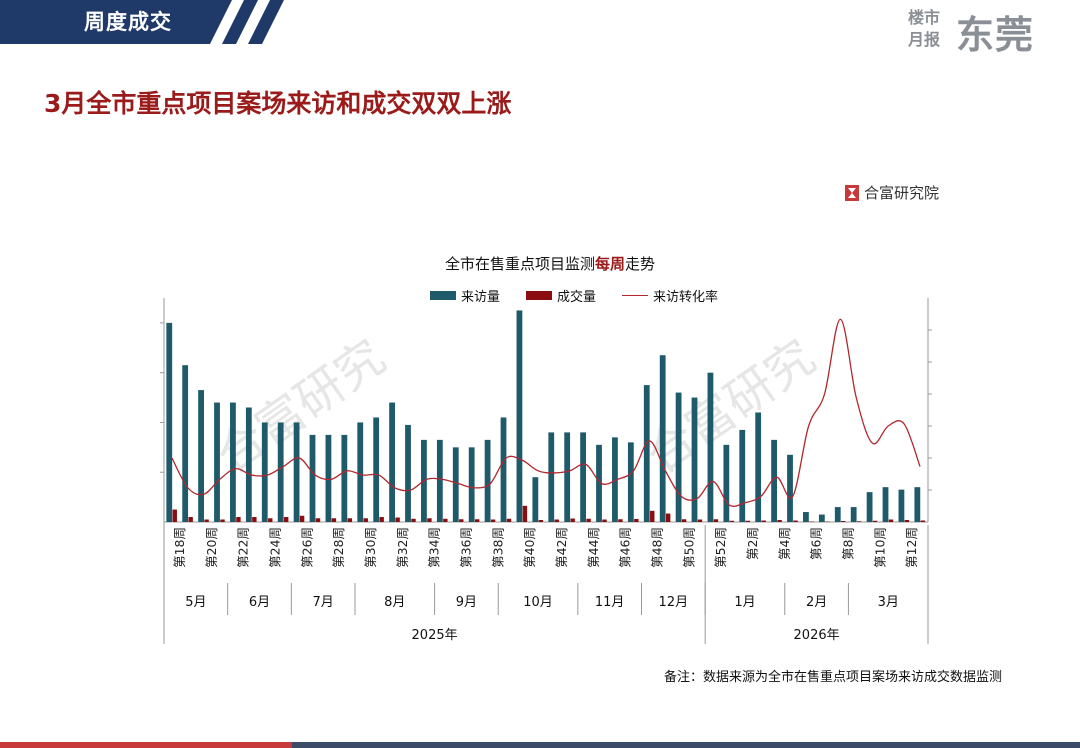 The height and width of the screenshot is (748, 1080). What do you see at coordinates (435, 635) in the screenshot?
I see `year-label: 2025年` at bounding box center [435, 635].